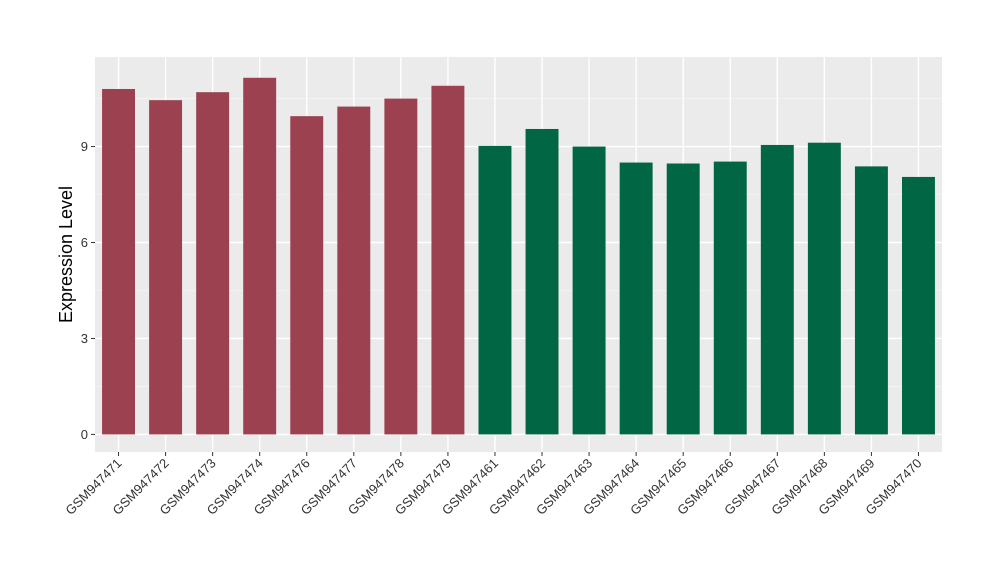 The height and width of the screenshot is (580, 1000). I want to click on bar-GSM947465, so click(683, 299).